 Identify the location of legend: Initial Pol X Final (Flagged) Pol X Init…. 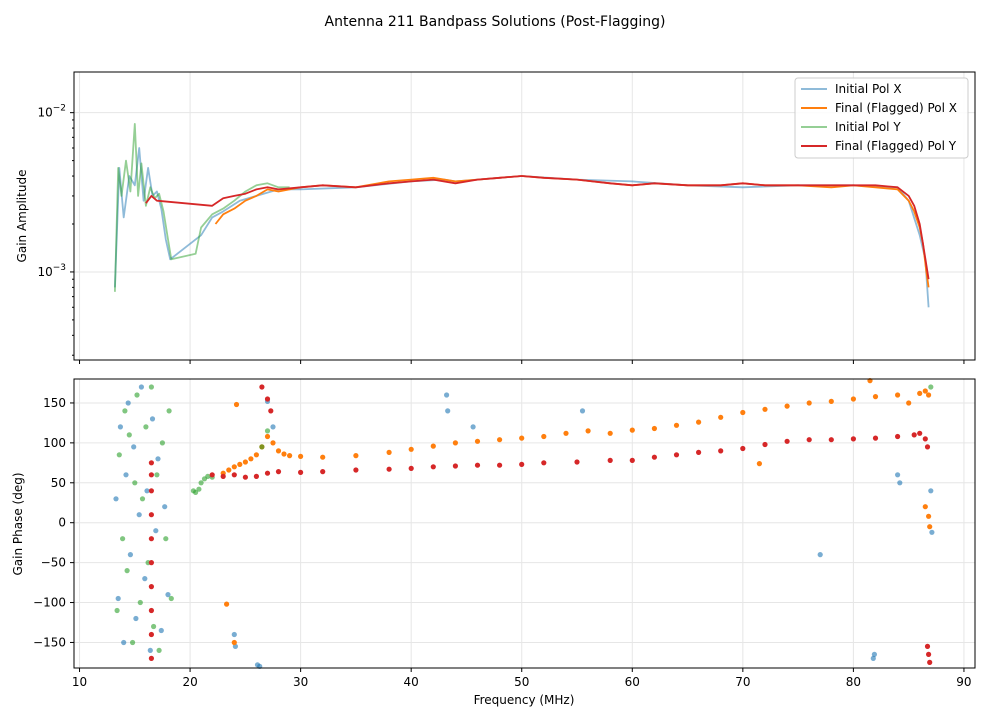
(881, 118).